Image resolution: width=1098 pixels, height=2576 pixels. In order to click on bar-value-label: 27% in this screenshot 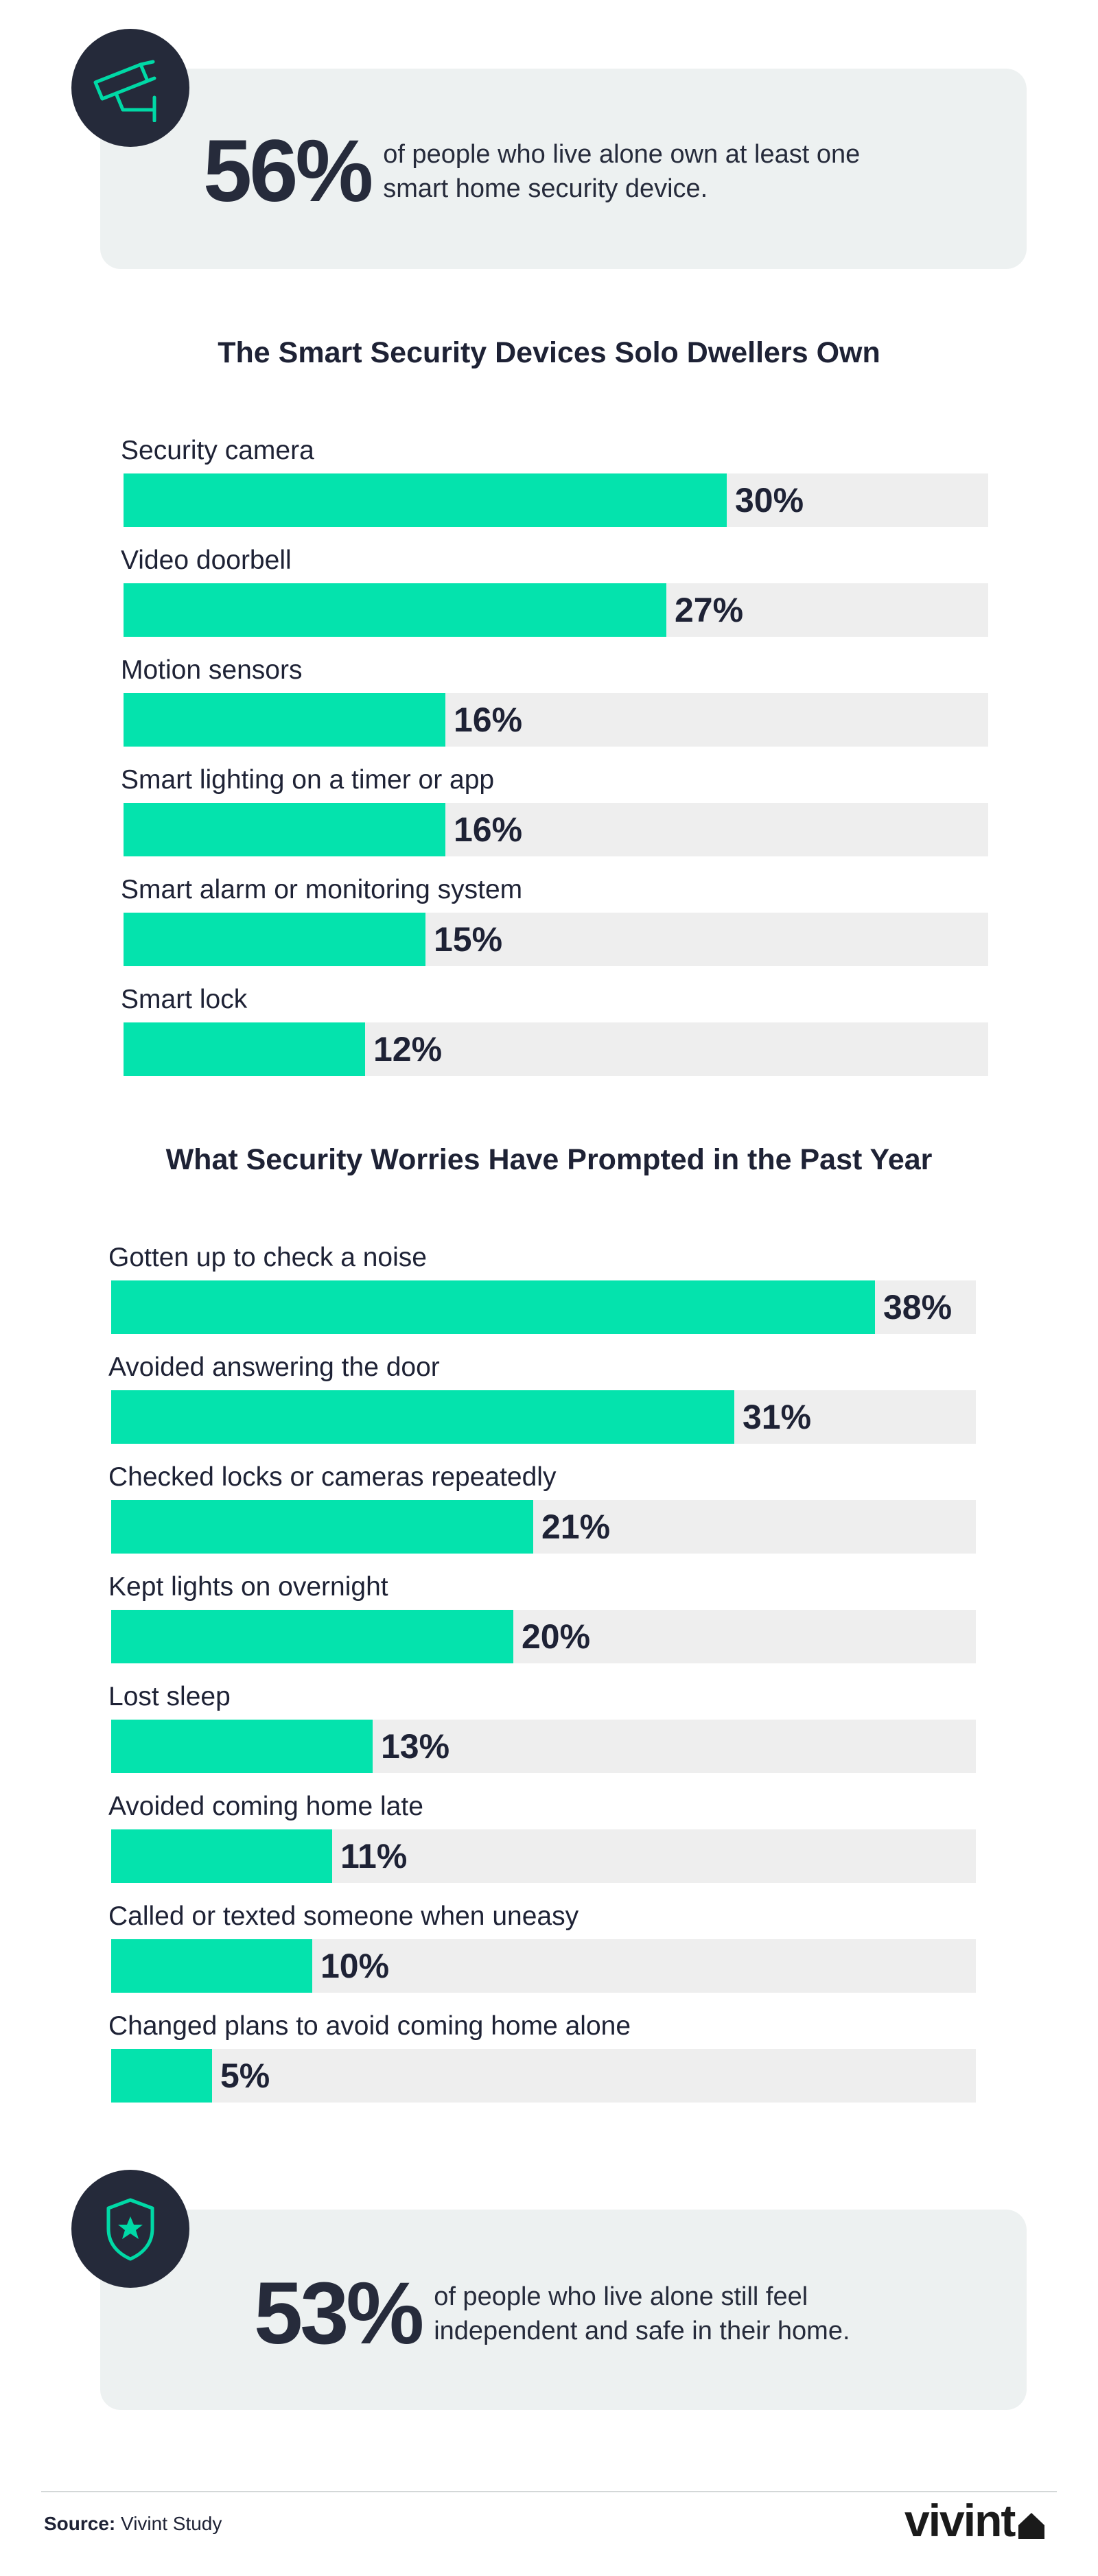, I will do `click(709, 610)`.